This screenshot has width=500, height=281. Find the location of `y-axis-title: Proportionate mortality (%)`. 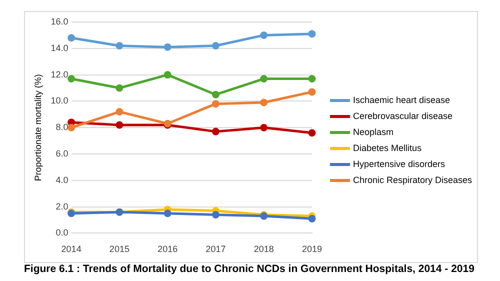

y-axis-title: Proportionate mortality (%) is located at coordinates (37, 128).